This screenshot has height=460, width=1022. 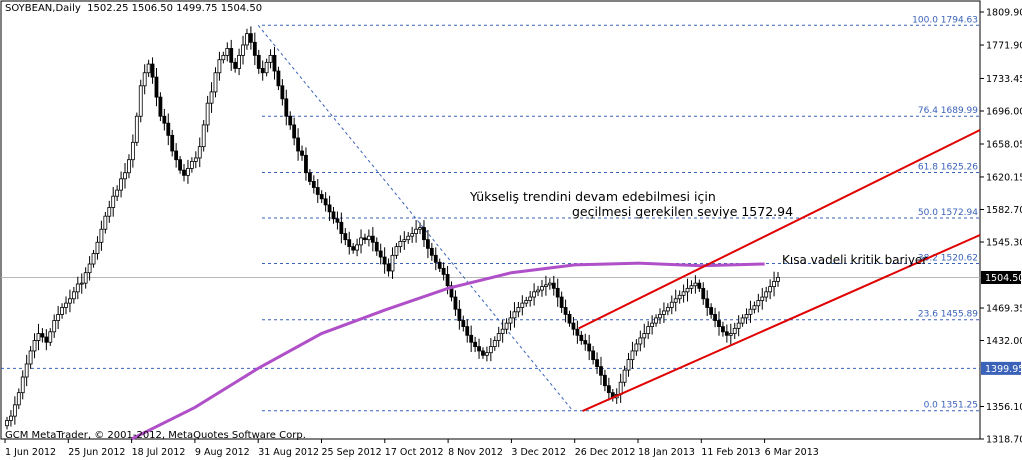 What do you see at coordinates (948, 168) in the screenshot?
I see `fib-level-label: 61.8 1625.26` at bounding box center [948, 168].